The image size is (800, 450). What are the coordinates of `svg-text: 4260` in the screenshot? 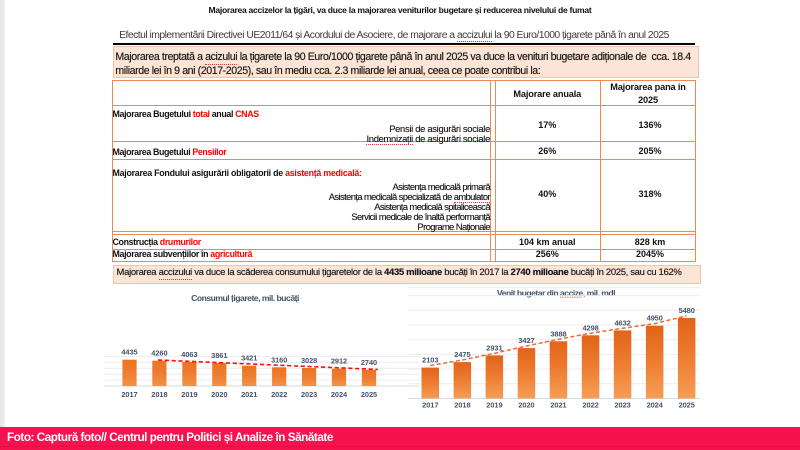 It's located at (159, 353).